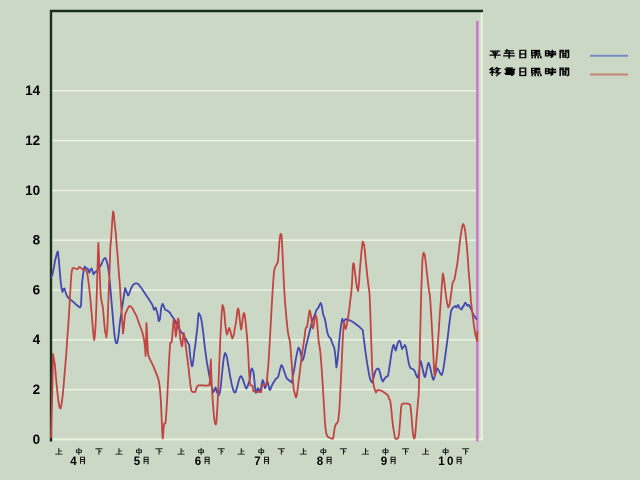  What do you see at coordinates (384, 462) in the screenshot?
I see `svg-text: 9` at bounding box center [384, 462].